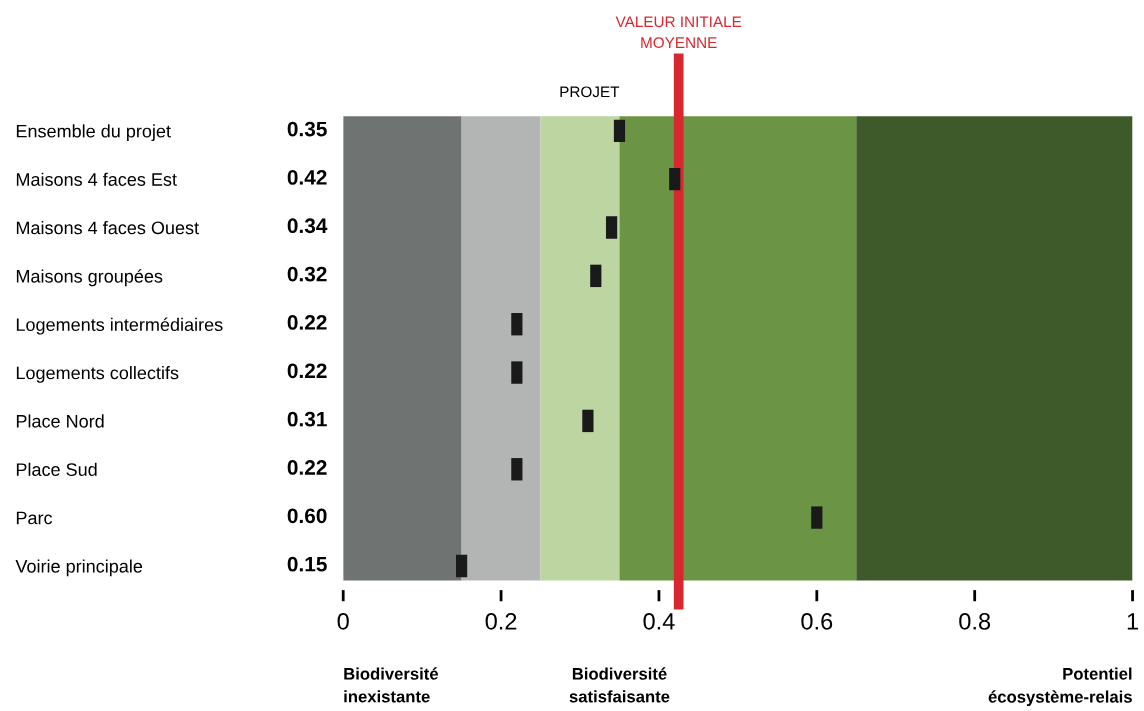 The image size is (1144, 711). What do you see at coordinates (343, 621) in the screenshot?
I see `x-tick-label: 0` at bounding box center [343, 621].